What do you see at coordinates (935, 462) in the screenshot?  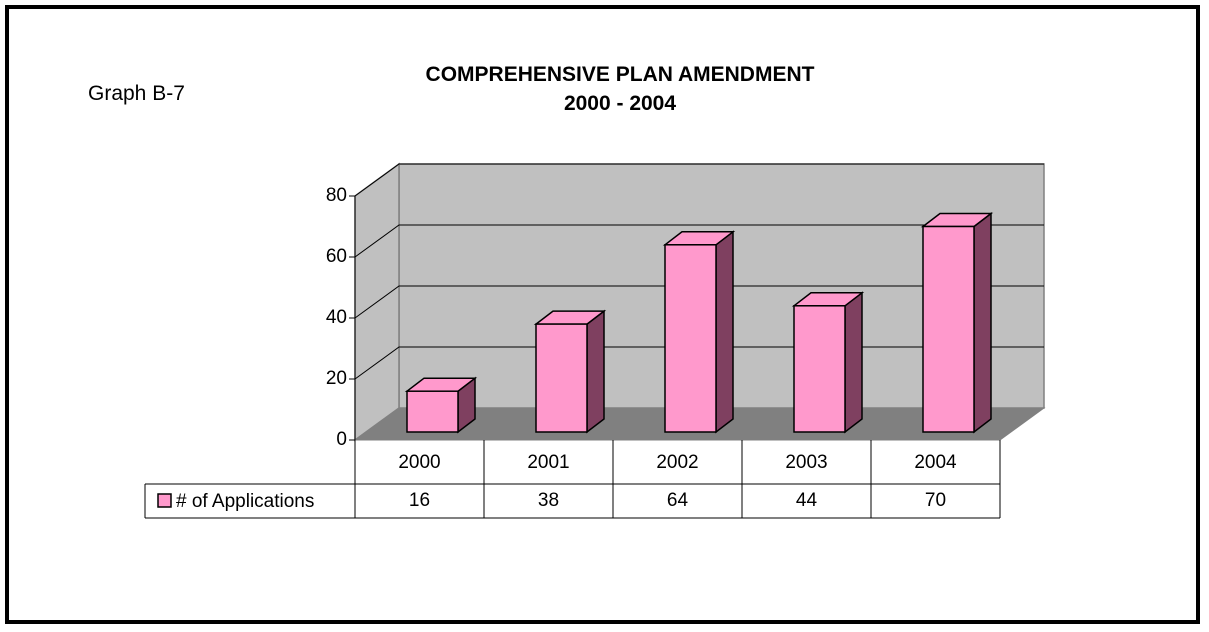 I see `table-category-label: 2004` at bounding box center [935, 462].